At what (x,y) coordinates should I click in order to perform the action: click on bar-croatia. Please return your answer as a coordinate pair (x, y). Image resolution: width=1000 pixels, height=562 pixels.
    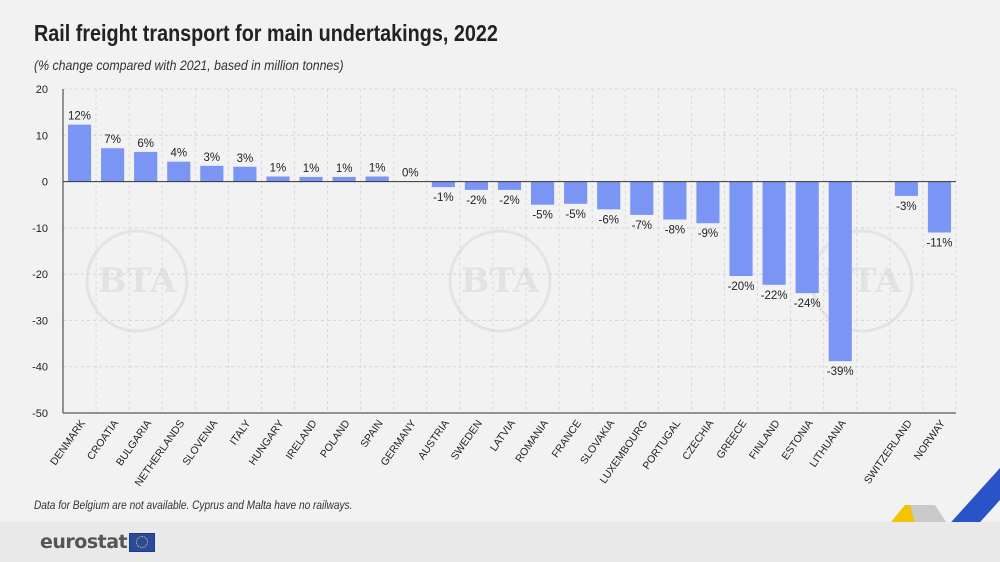
    Looking at the image, I should click on (113, 165).